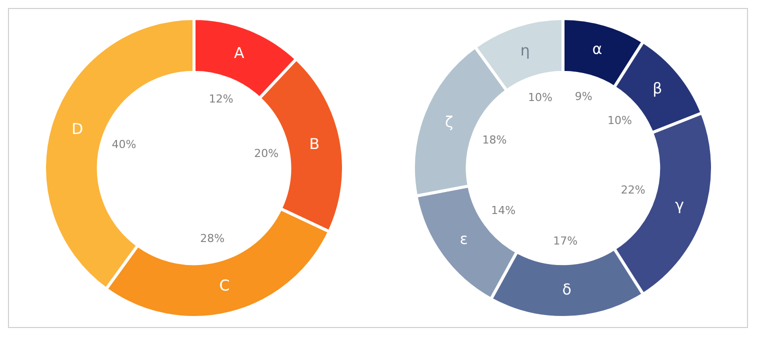  I want to click on slice-label: β, so click(657, 89).